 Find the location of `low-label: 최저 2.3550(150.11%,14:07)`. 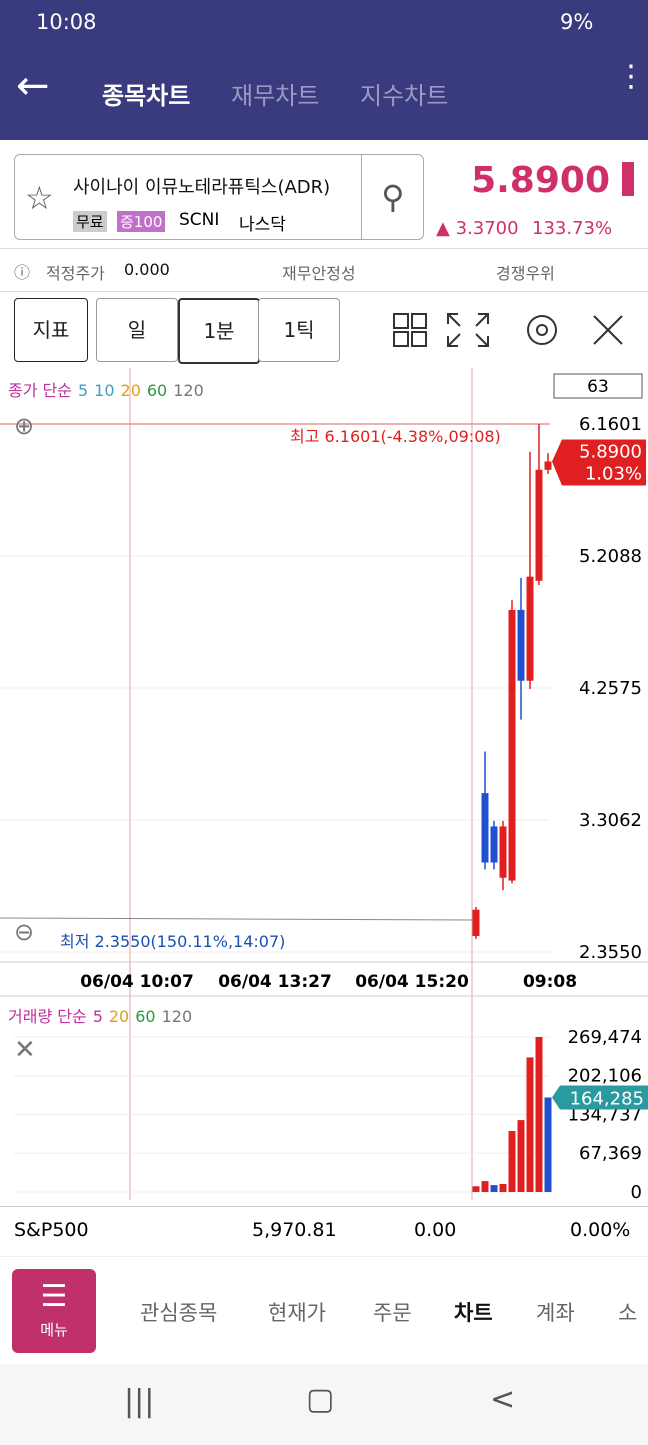

low-label: 최저 2.3550(150.11%,14:07) is located at coordinates (172, 941).